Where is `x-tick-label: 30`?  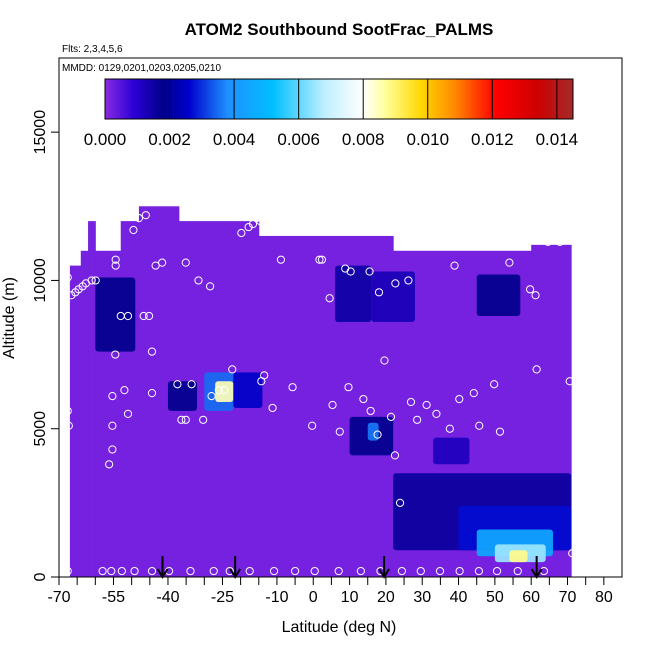 x-tick-label: 30 is located at coordinates (422, 597).